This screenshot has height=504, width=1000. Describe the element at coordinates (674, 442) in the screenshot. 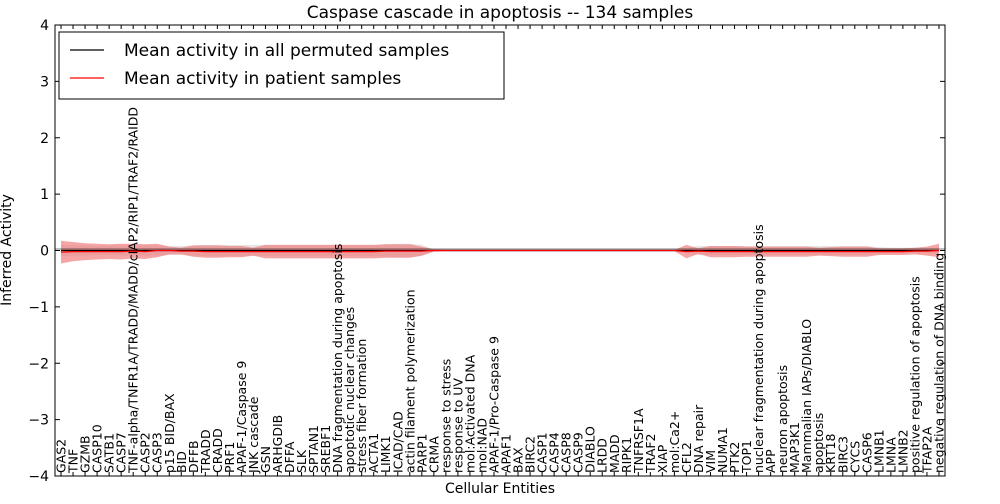

I see `x-tick-label: mol:Ca2+` at that location.